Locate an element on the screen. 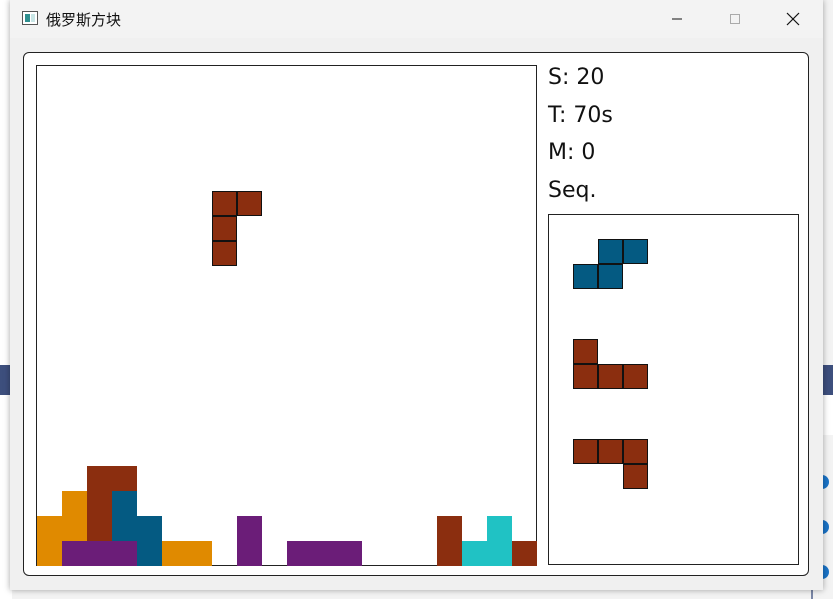 This screenshot has height=599, width=833. maximize-icon is located at coordinates (735, 19).